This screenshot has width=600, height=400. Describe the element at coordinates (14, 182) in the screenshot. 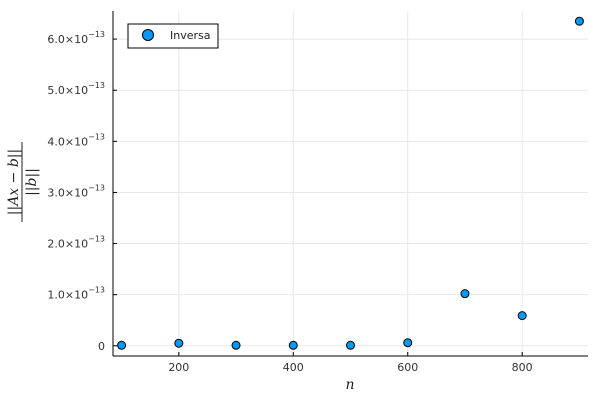

I see `y-axis-label-numerator: ||Ax − b||` at that location.